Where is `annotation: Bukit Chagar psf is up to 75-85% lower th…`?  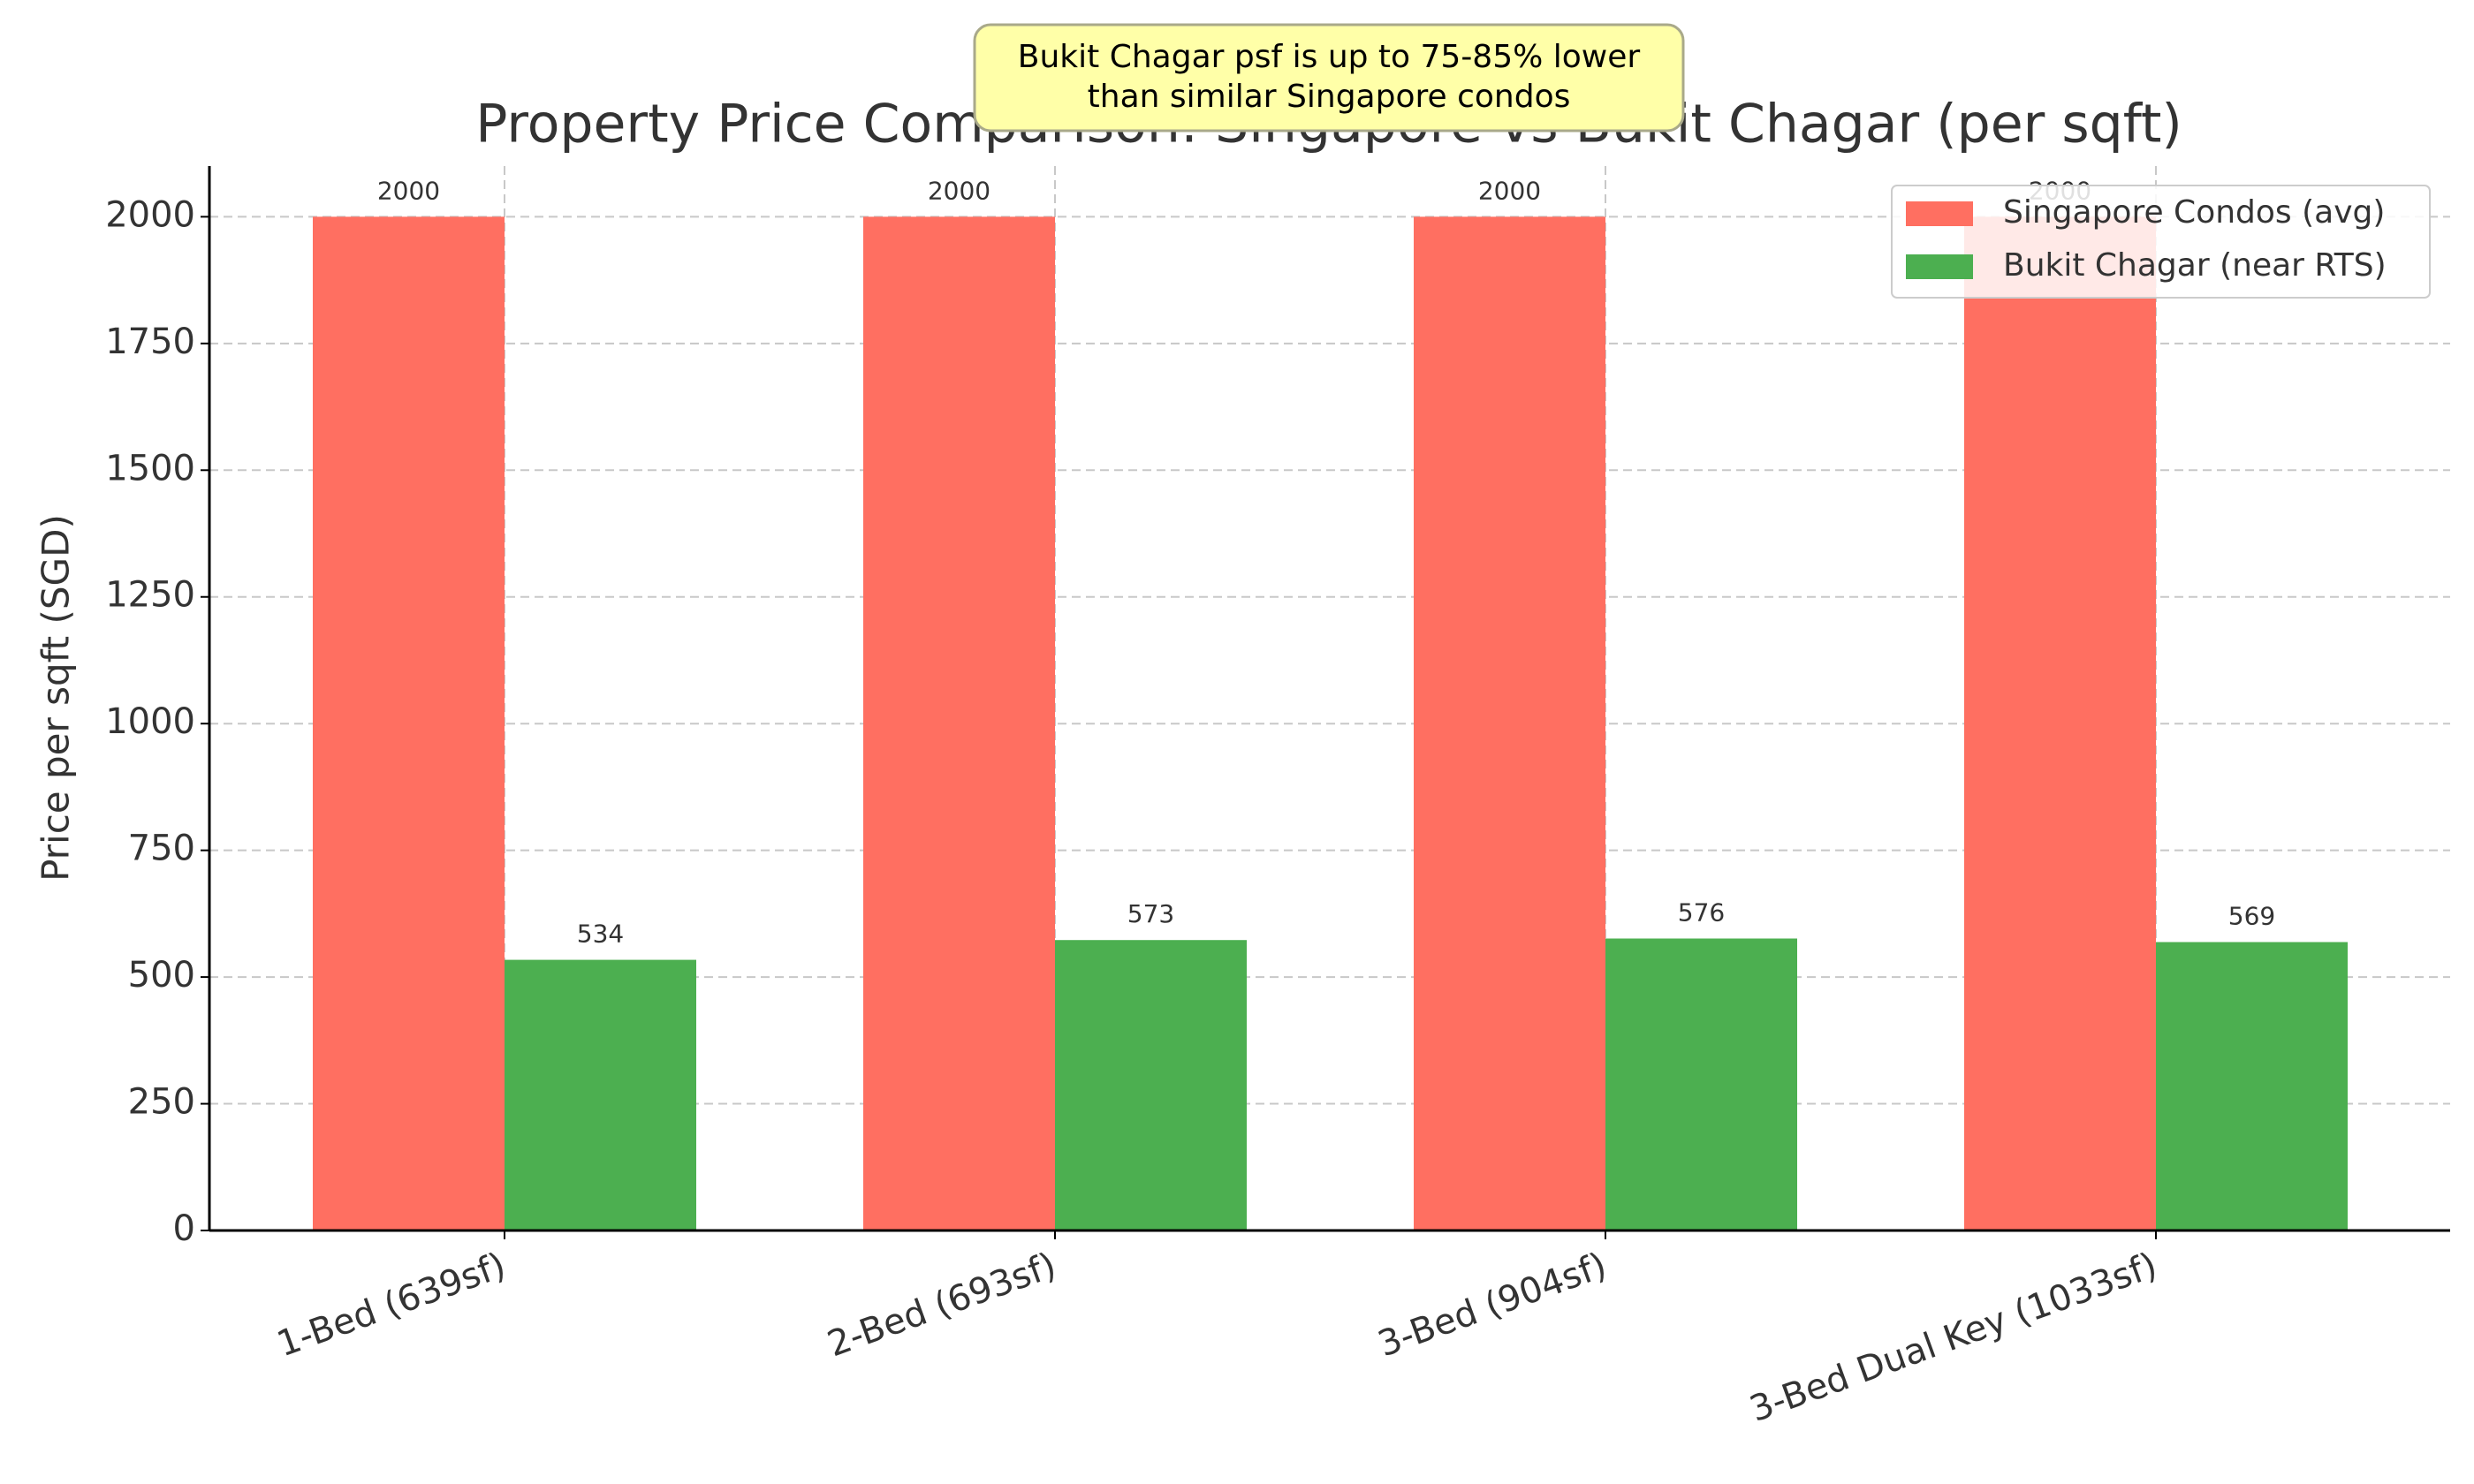
annotation: Bukit Chagar psf is up to 75-85% lower th… is located at coordinates (1329, 77).